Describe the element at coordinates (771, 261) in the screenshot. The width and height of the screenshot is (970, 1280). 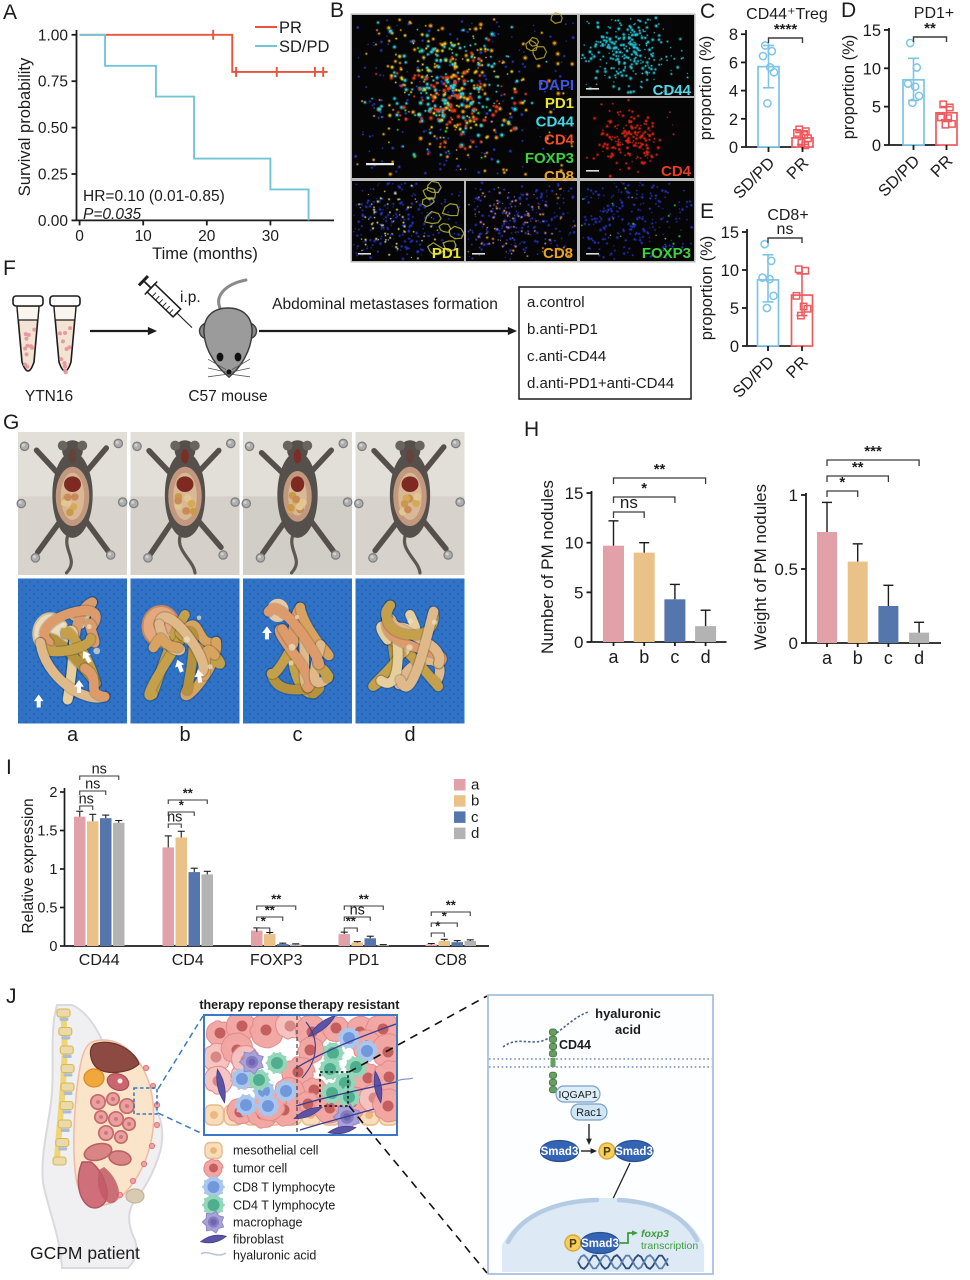
I see `panel-e-cd8-point` at that location.